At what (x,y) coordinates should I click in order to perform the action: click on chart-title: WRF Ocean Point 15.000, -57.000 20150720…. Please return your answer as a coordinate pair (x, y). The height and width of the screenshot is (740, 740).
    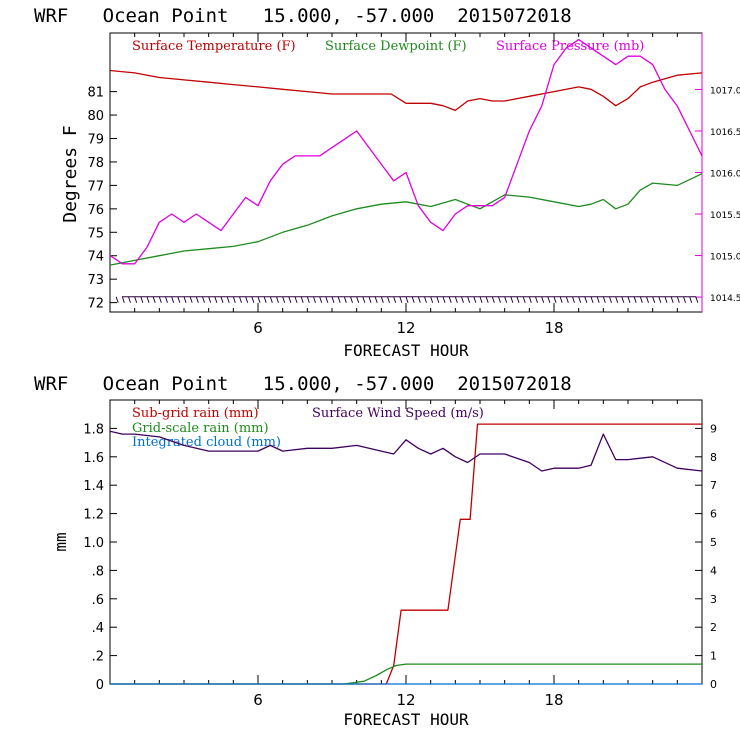
    Looking at the image, I should click on (303, 16).